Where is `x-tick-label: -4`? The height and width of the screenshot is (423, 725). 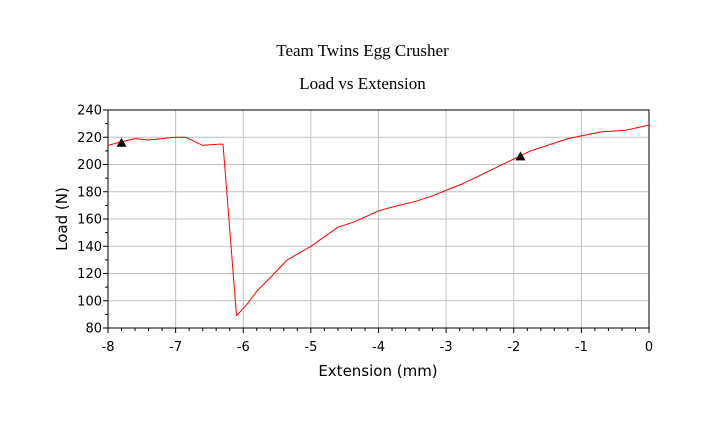 x-tick-label: -4 is located at coordinates (378, 347).